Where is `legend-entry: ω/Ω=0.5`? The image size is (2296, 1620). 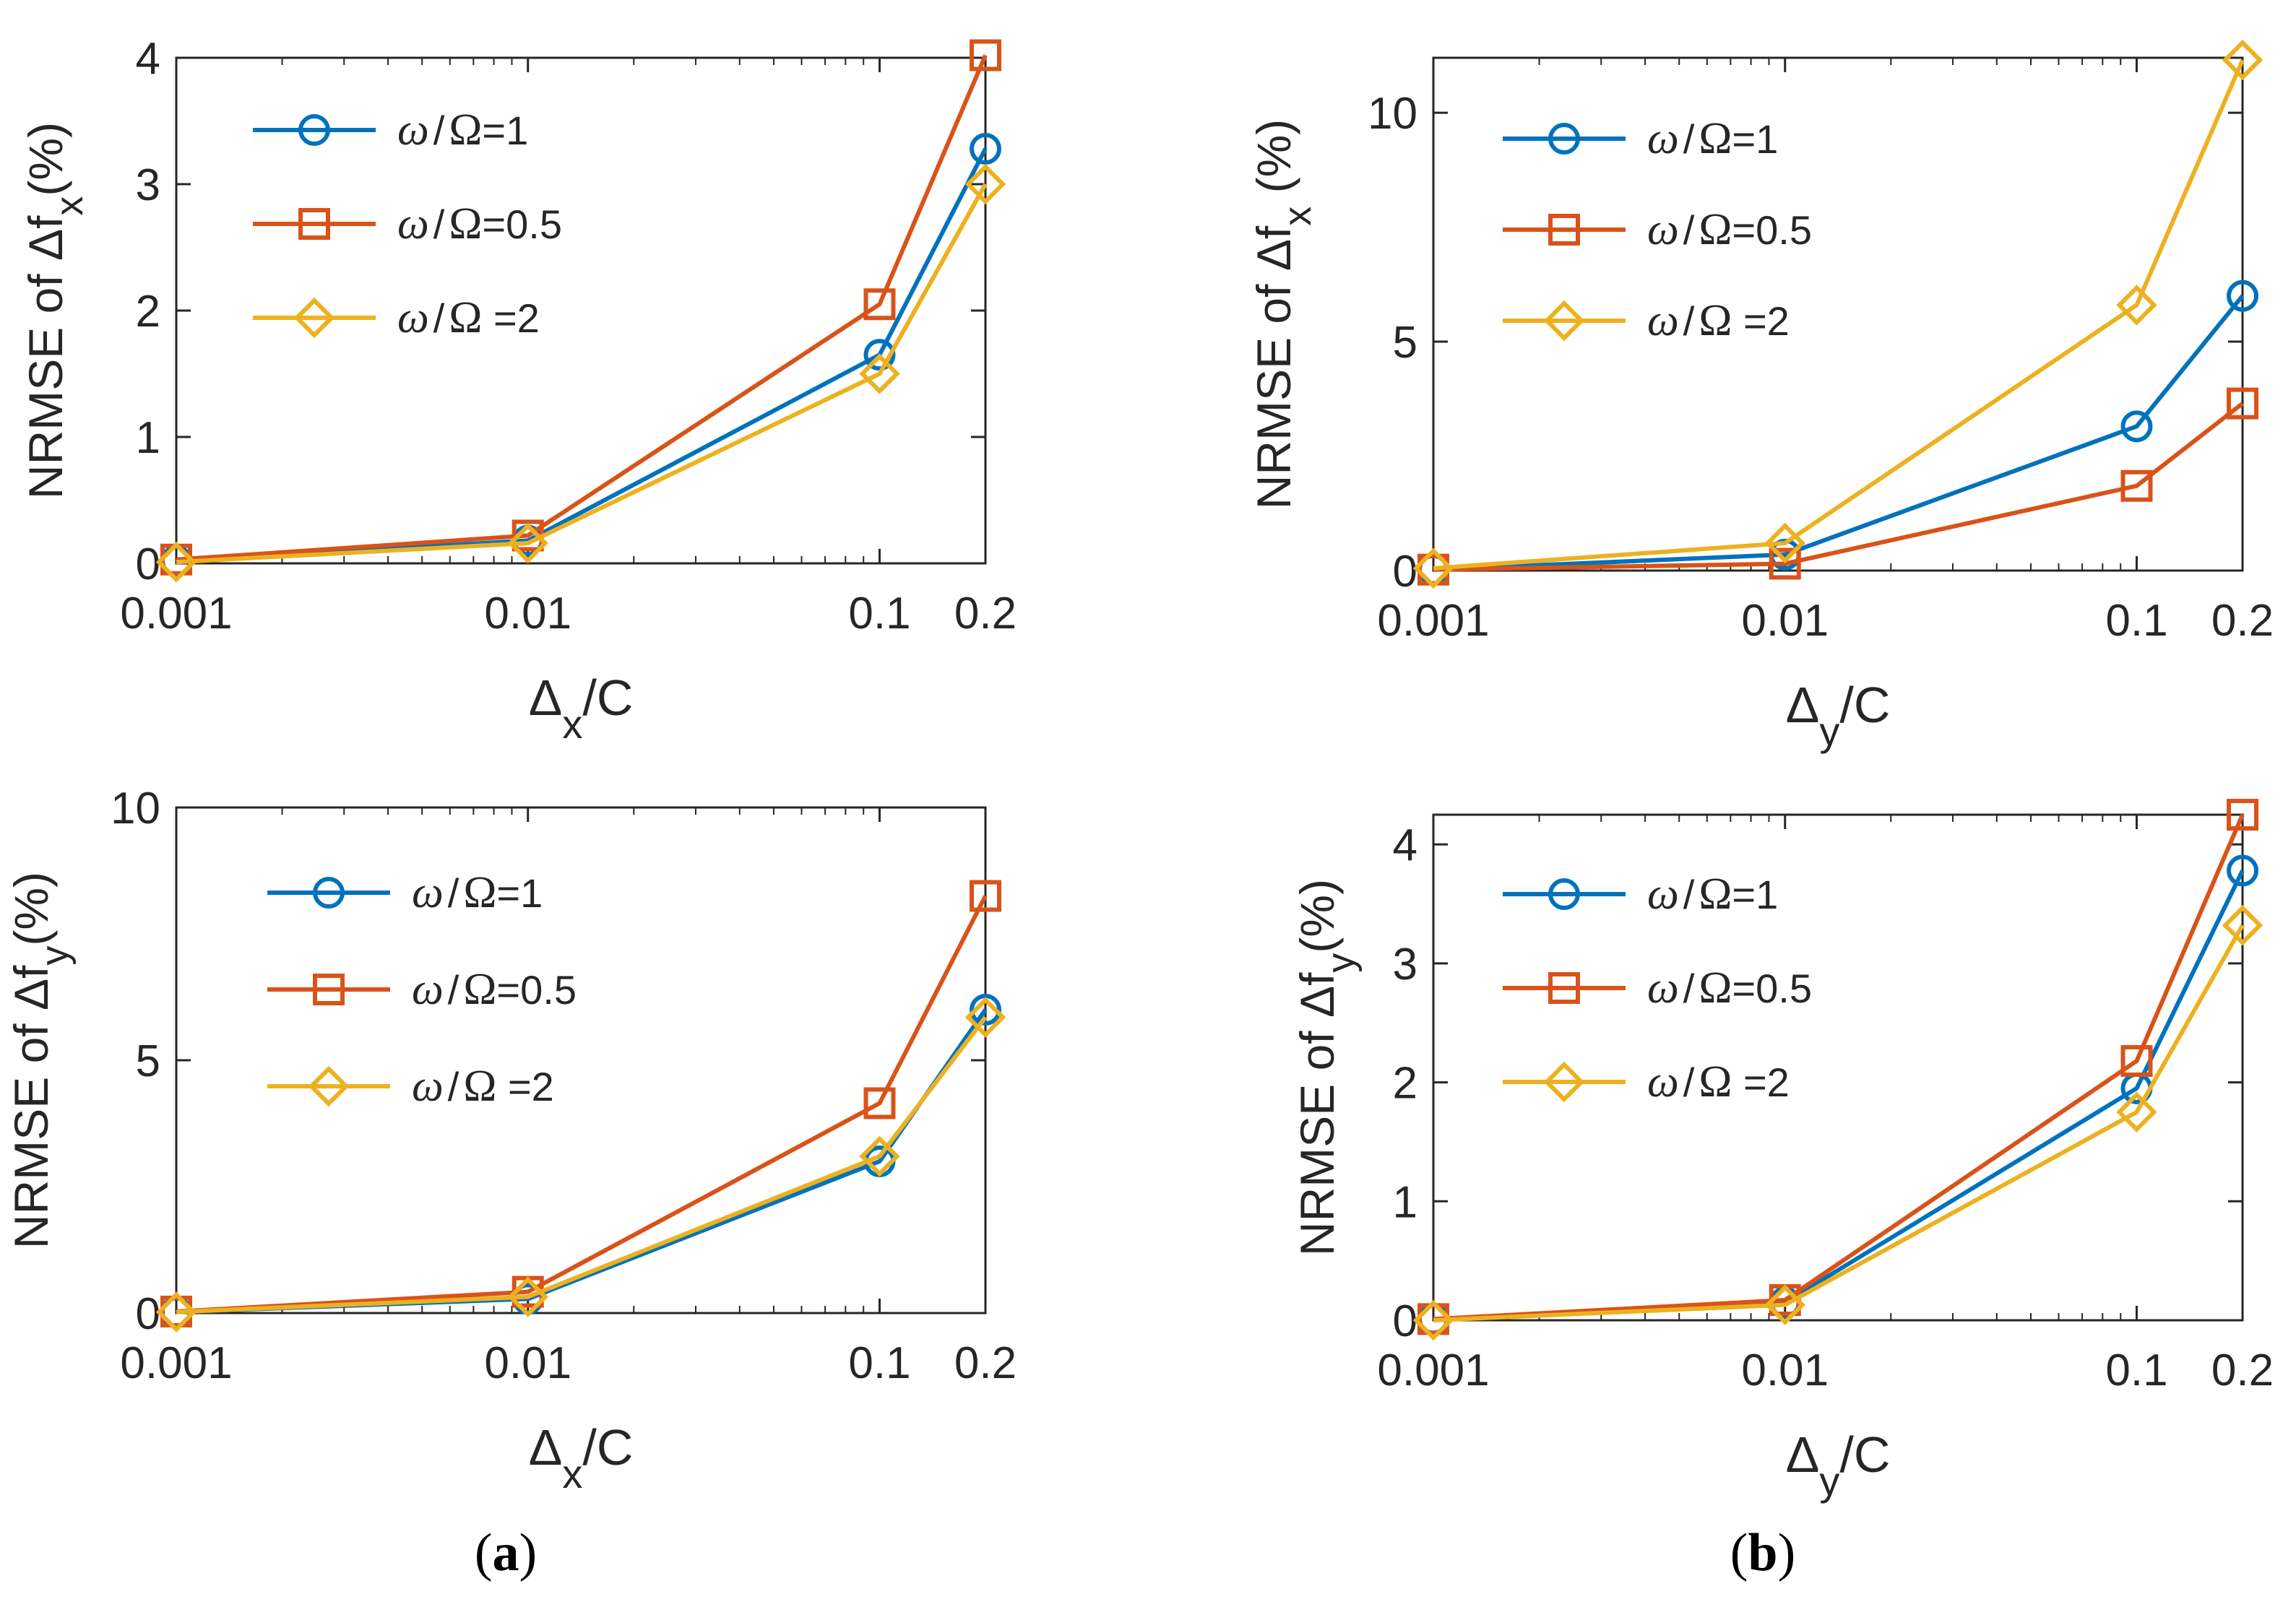 legend-entry: ω/Ω=0.5 is located at coordinates (494, 990).